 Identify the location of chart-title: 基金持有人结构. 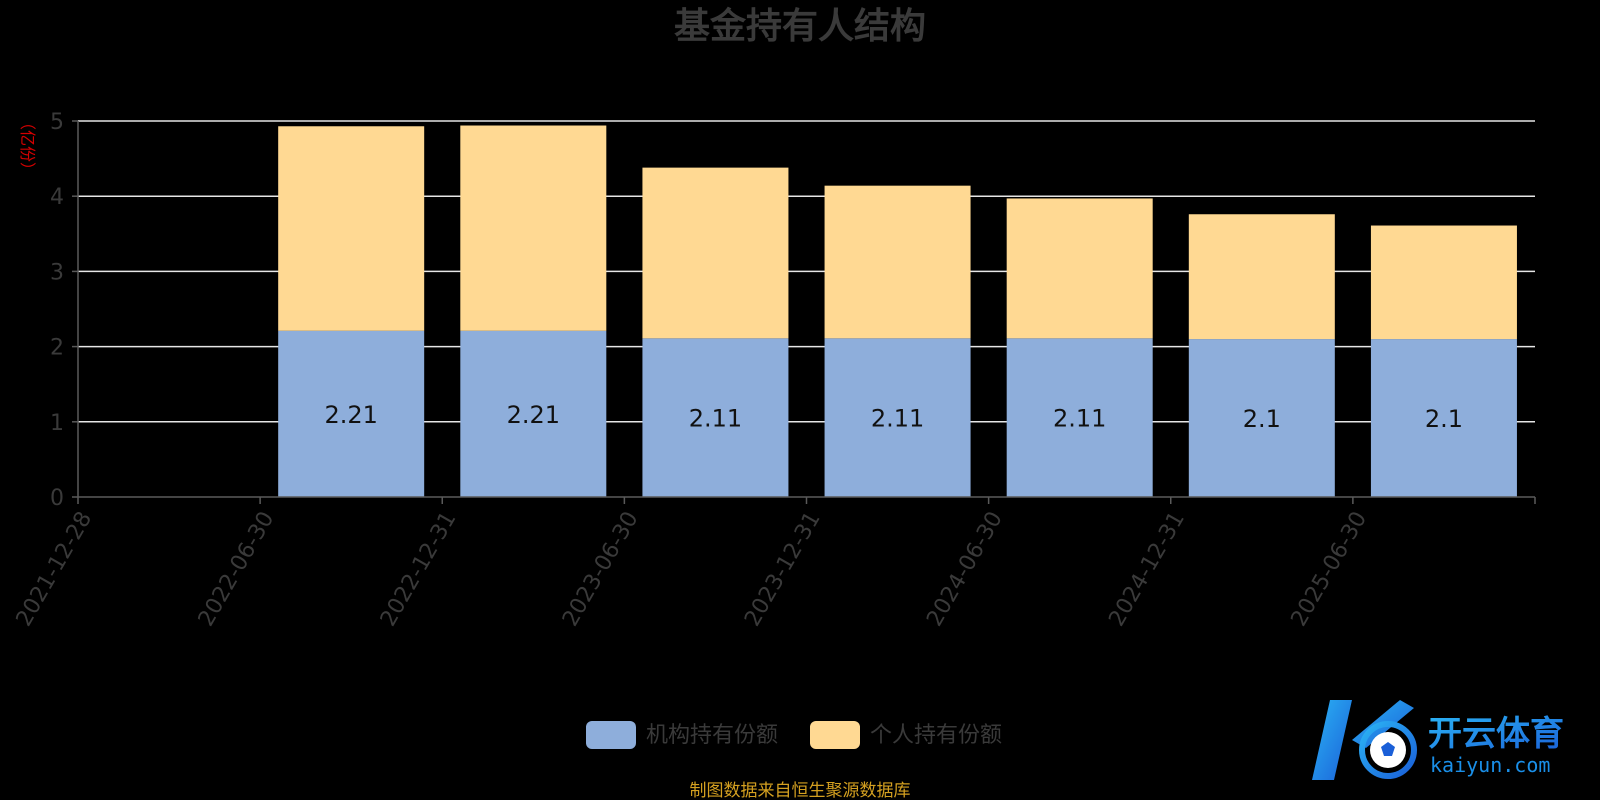
(800, 26).